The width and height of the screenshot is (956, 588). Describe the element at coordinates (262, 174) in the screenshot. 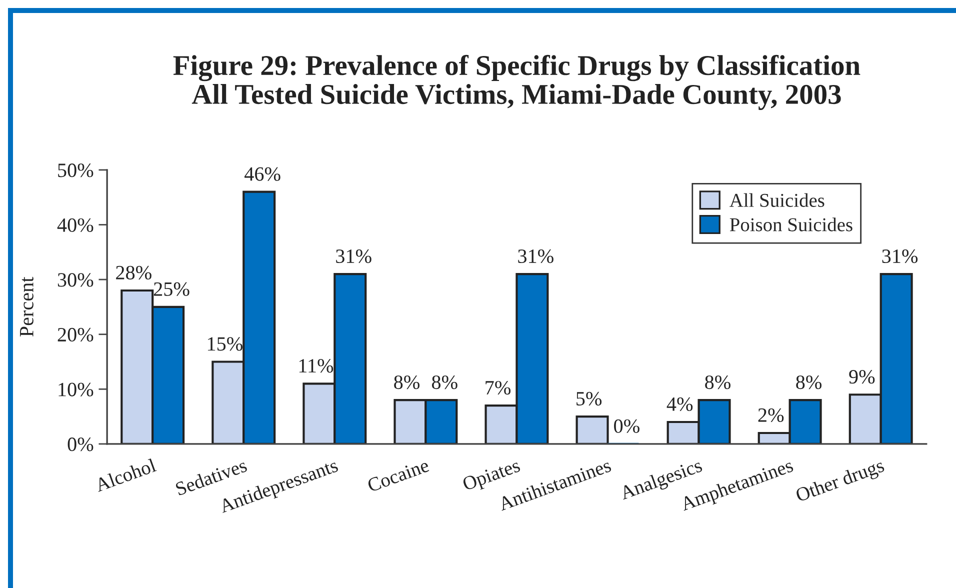

I see `data-label: 46%` at that location.